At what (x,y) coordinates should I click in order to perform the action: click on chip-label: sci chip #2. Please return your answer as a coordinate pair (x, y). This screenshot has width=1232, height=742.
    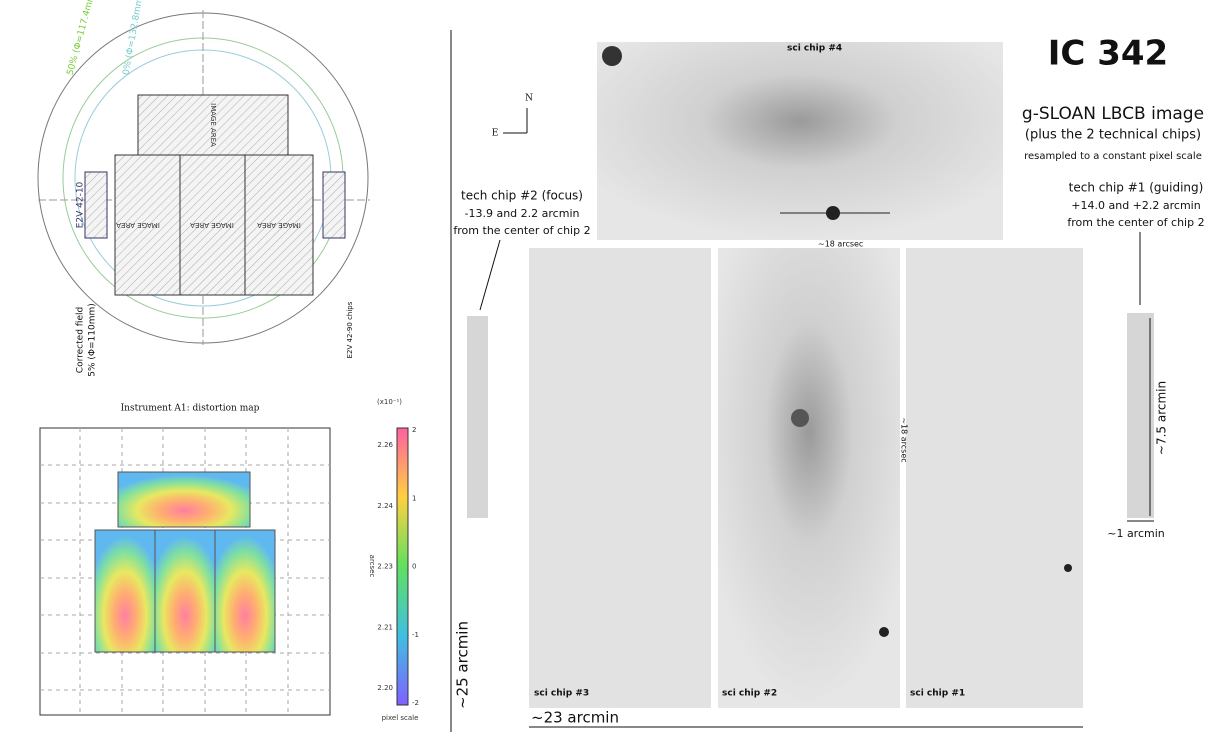
    Looking at the image, I should click on (749, 694).